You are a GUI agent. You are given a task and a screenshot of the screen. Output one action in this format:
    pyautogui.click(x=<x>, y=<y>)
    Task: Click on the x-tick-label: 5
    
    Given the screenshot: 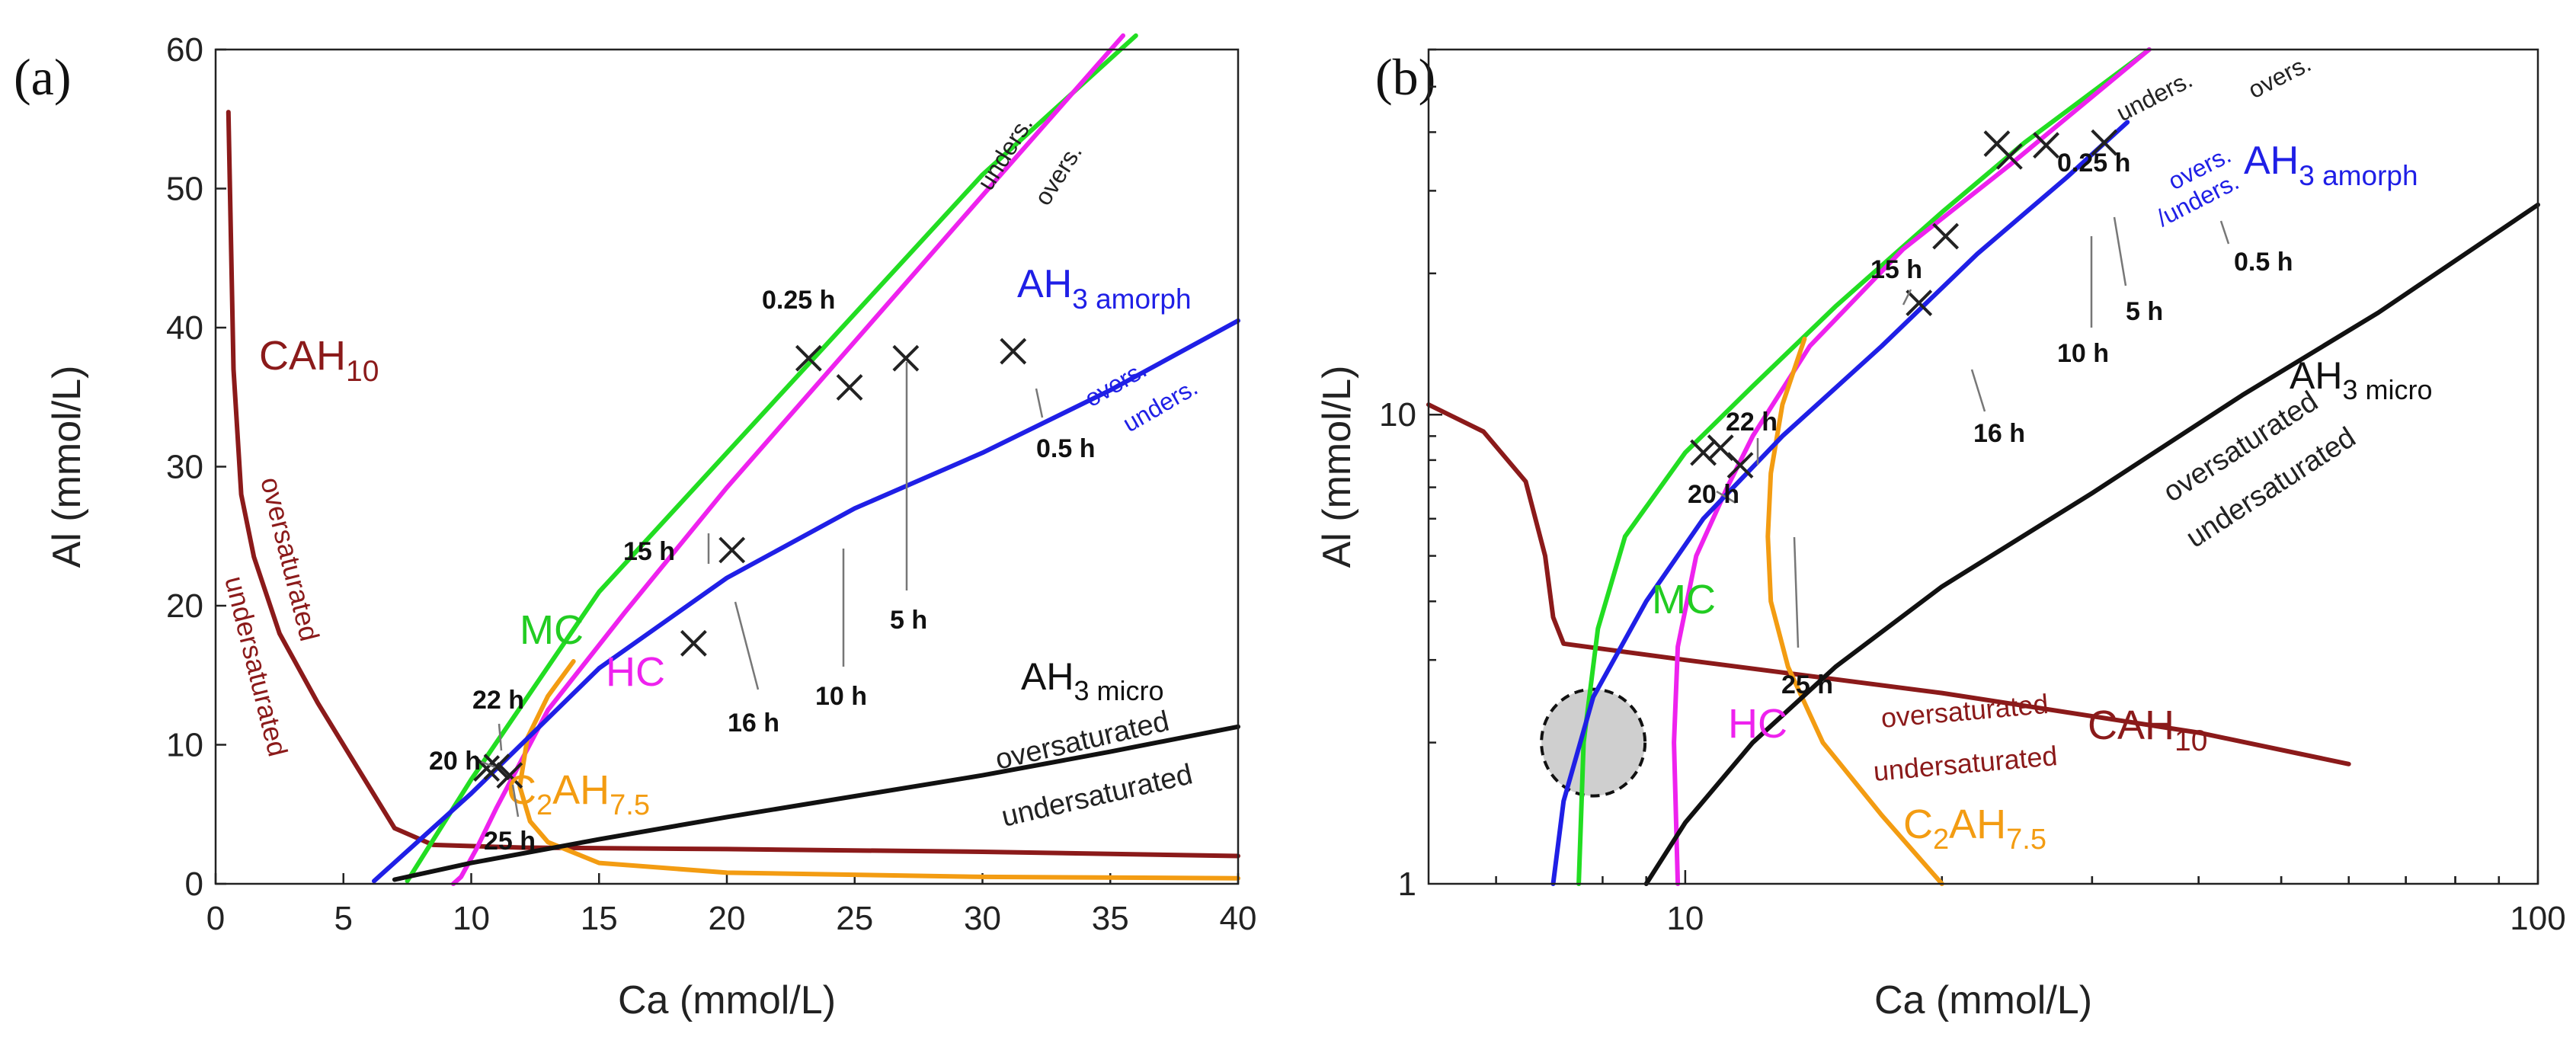 What is the action you would take?
    pyautogui.click(x=343, y=918)
    